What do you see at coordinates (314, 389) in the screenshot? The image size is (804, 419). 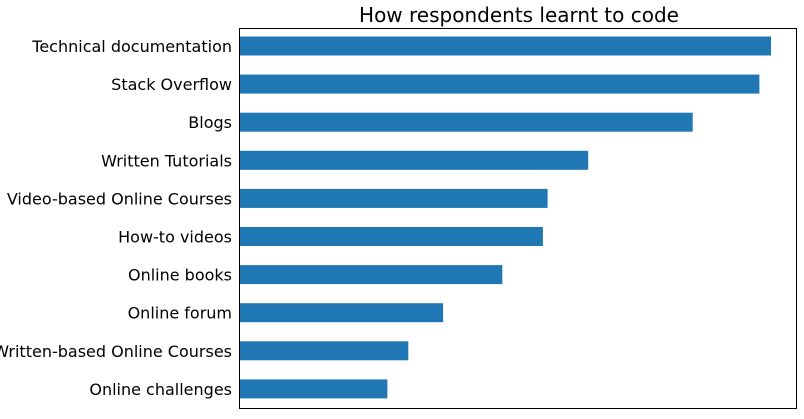 I see `bar-online-challenges` at bounding box center [314, 389].